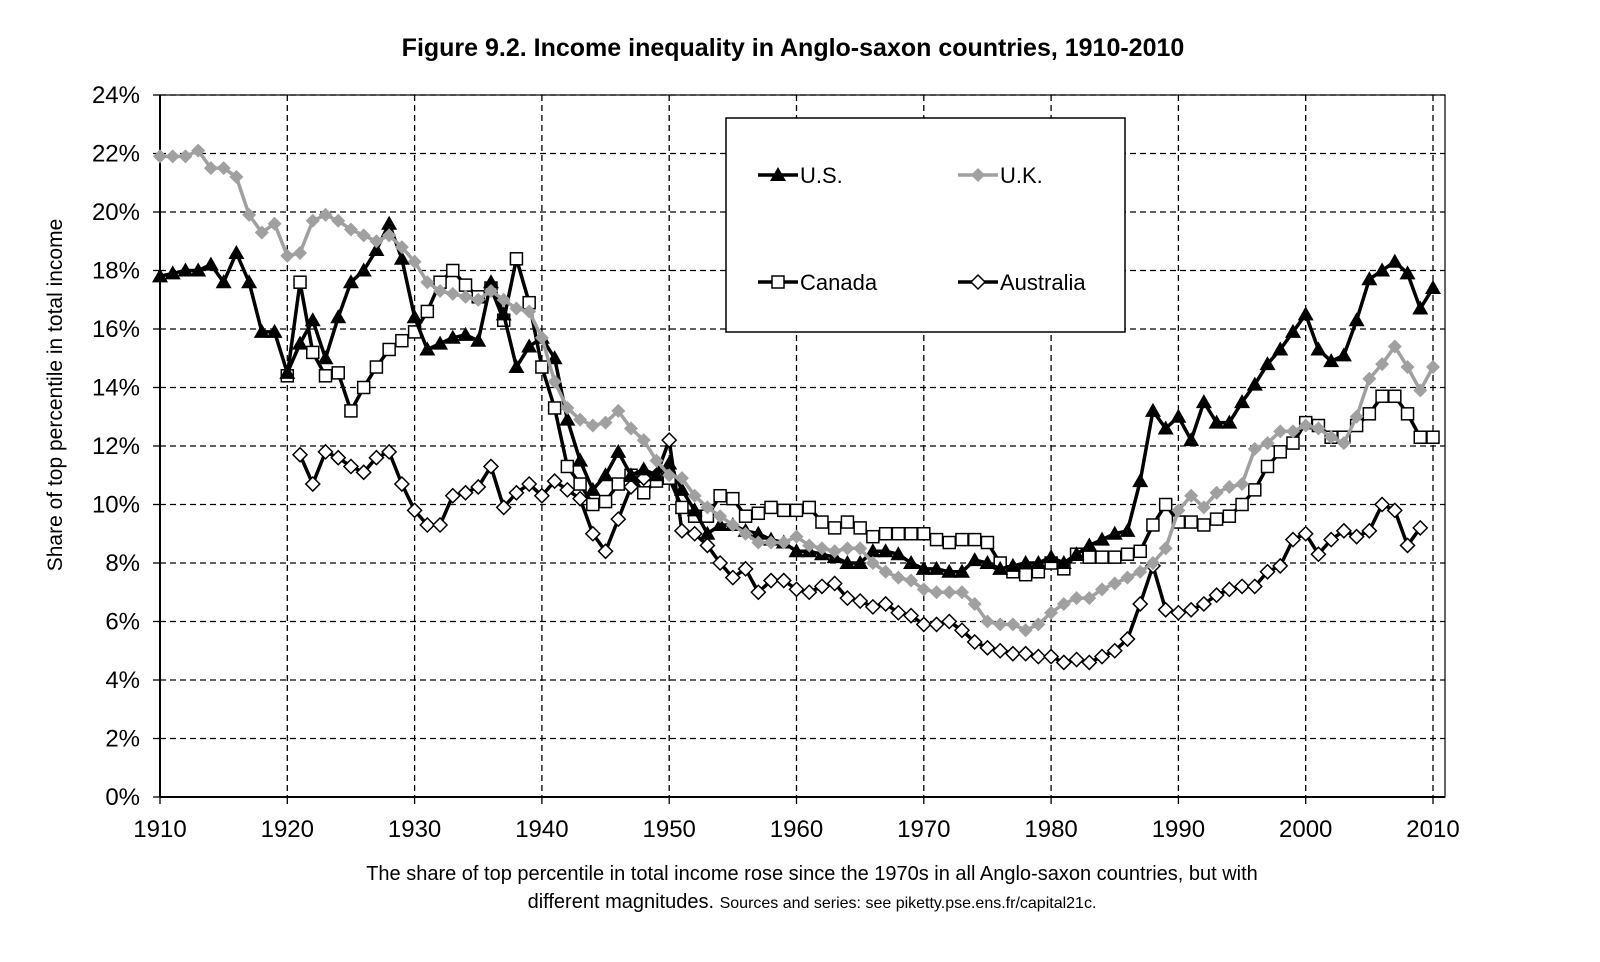 Image resolution: width=1600 pixels, height=962 pixels. Describe the element at coordinates (116, 388) in the screenshot. I see `y-tick-label: 14%` at that location.